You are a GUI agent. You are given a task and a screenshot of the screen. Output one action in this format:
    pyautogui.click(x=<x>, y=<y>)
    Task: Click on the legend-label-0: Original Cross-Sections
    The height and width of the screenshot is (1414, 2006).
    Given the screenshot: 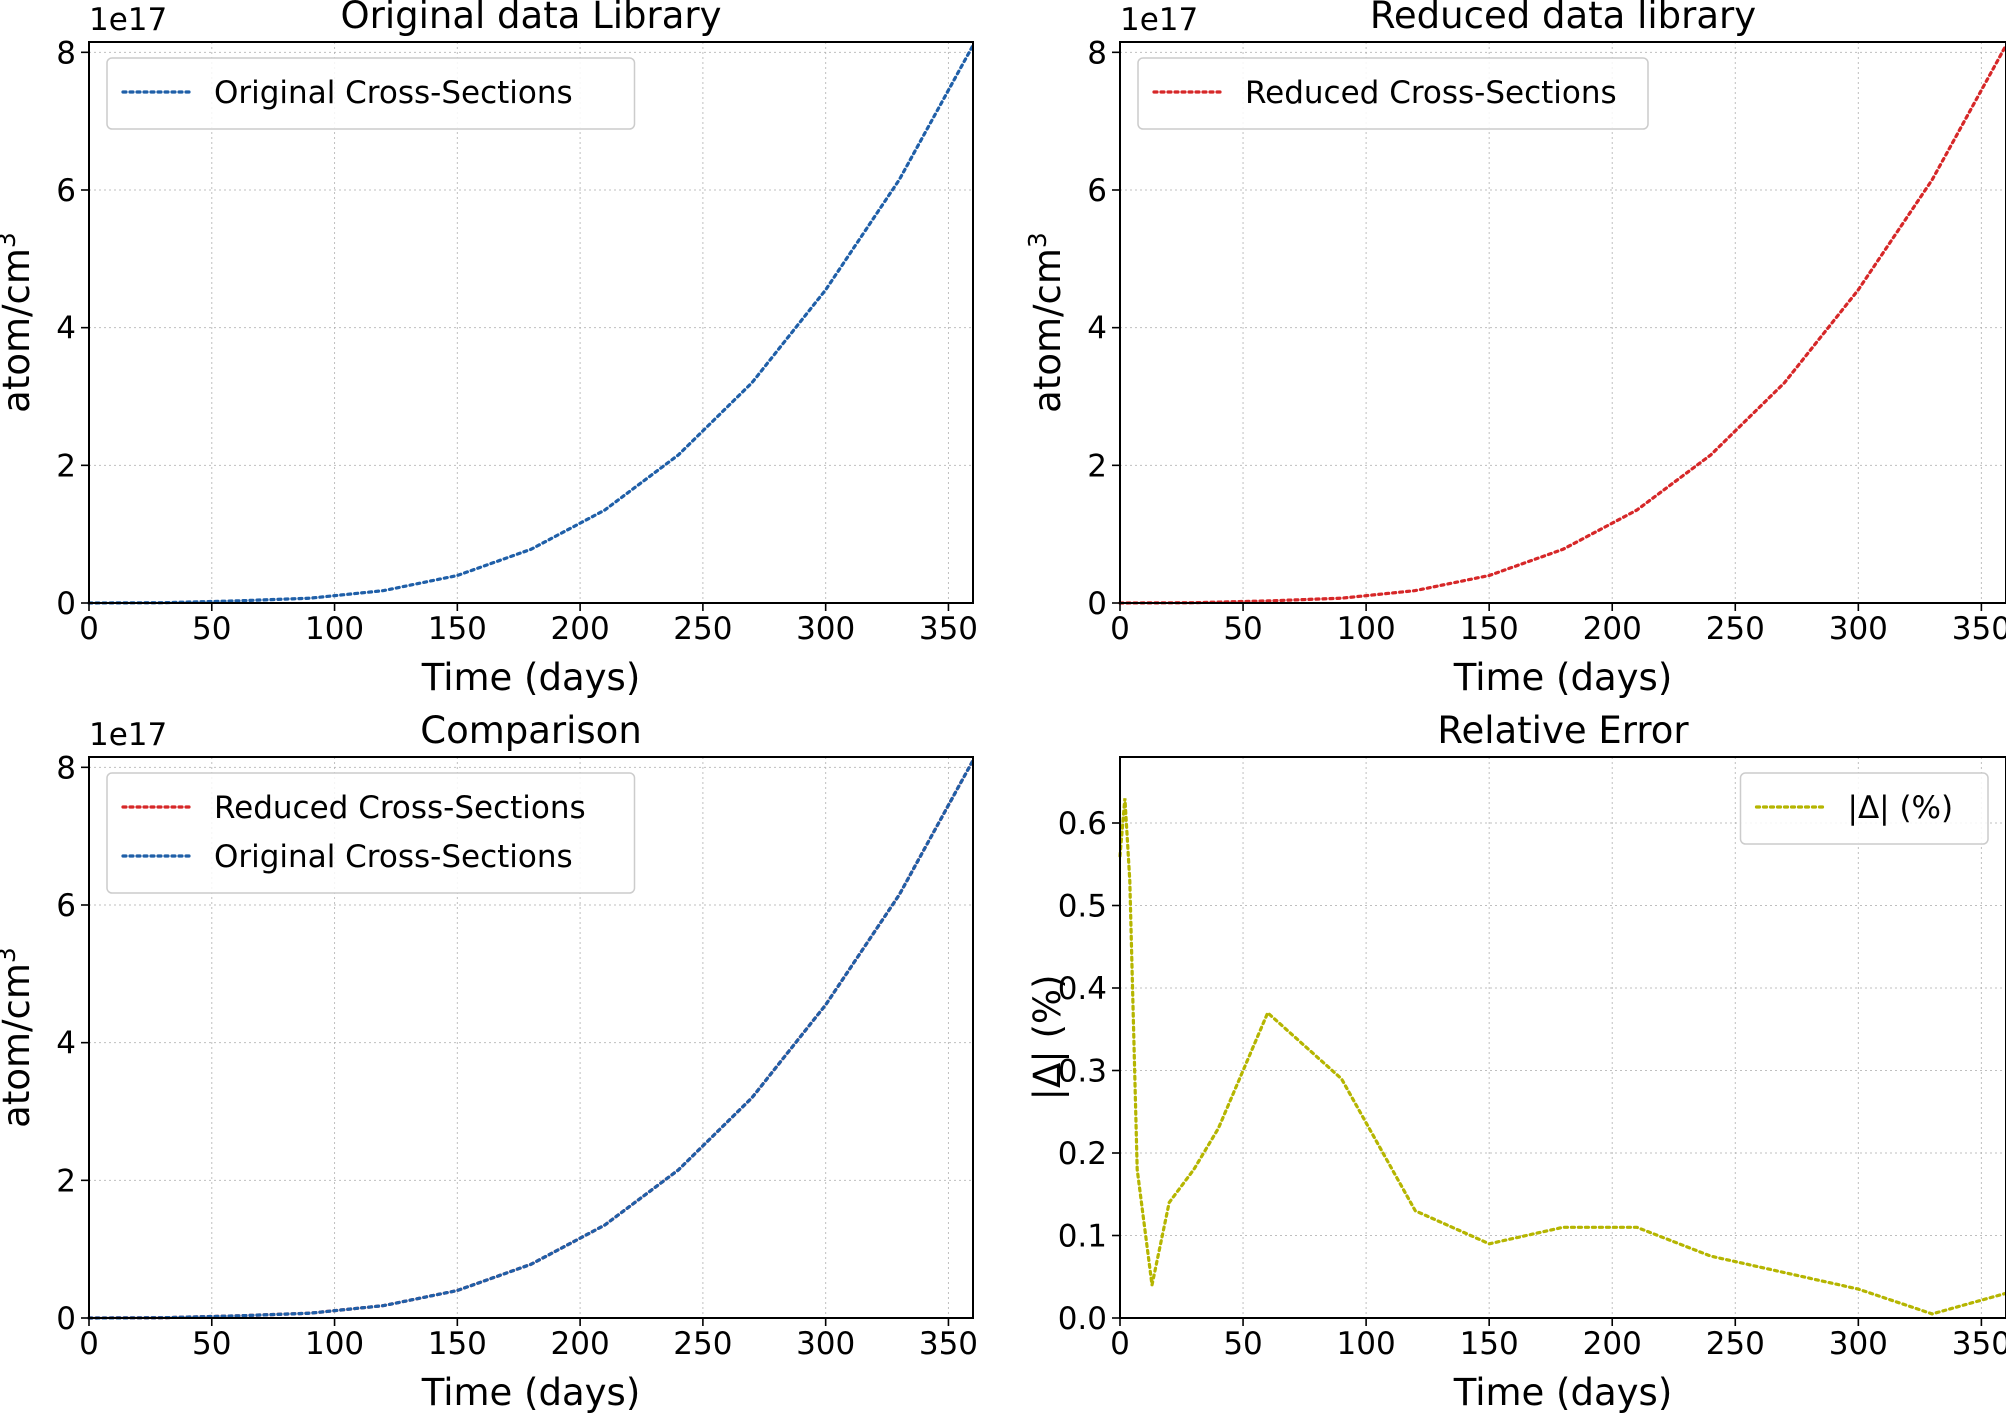 What is the action you would take?
    pyautogui.click(x=393, y=93)
    